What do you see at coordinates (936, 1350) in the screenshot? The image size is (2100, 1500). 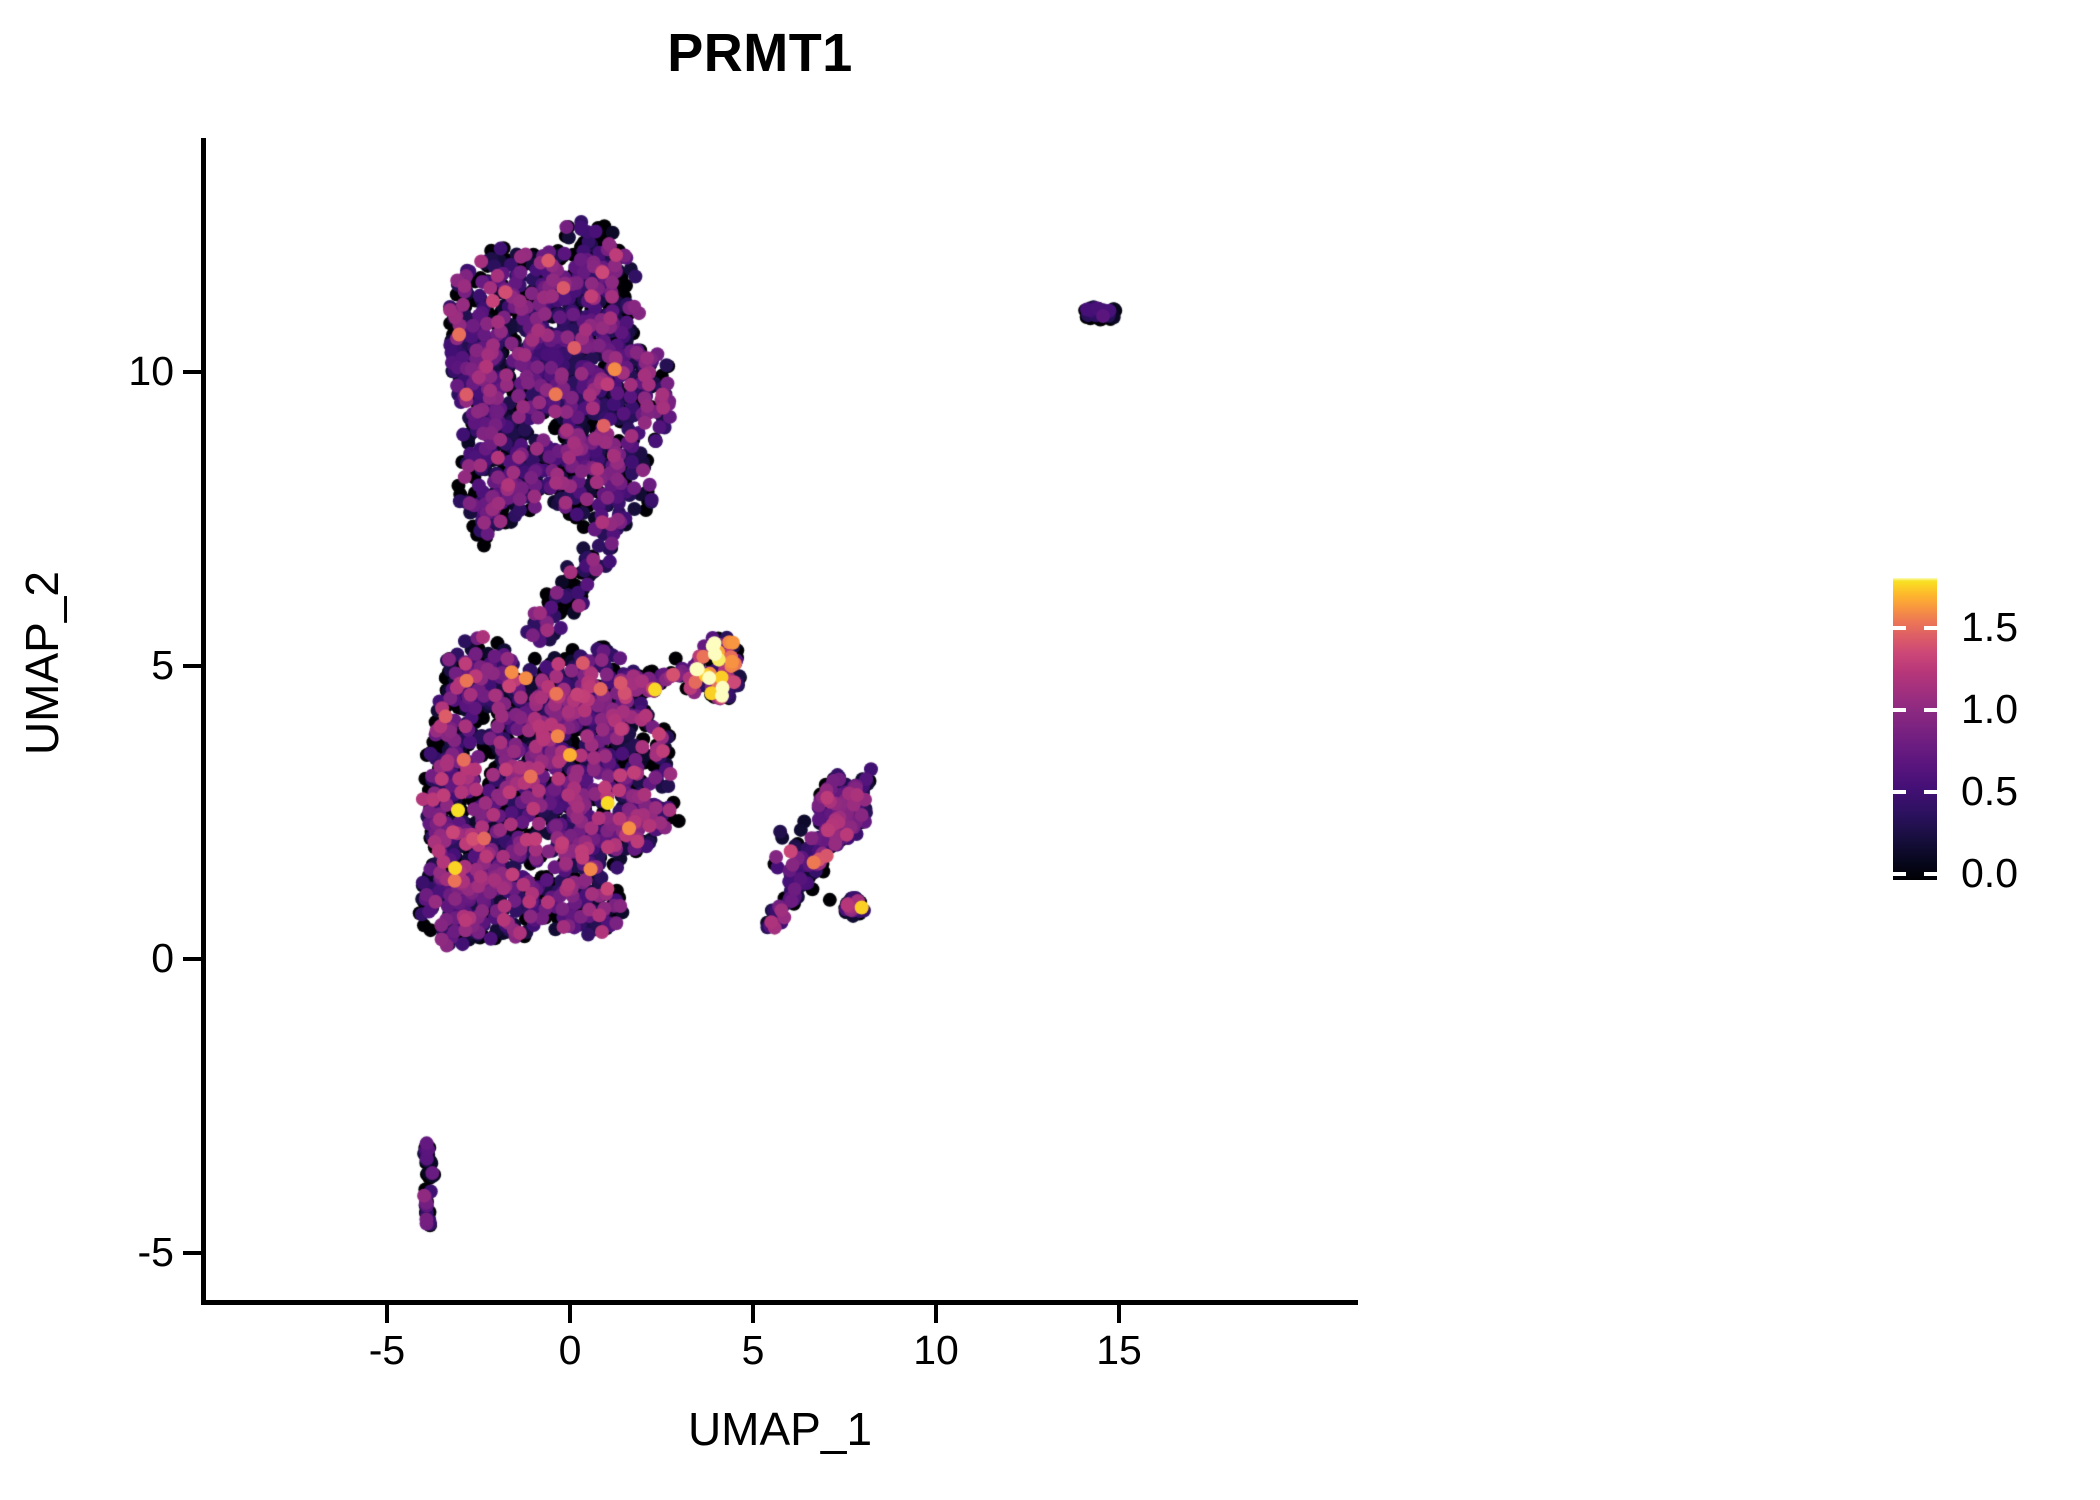 I see `x-axis-tick-label: 10` at bounding box center [936, 1350].